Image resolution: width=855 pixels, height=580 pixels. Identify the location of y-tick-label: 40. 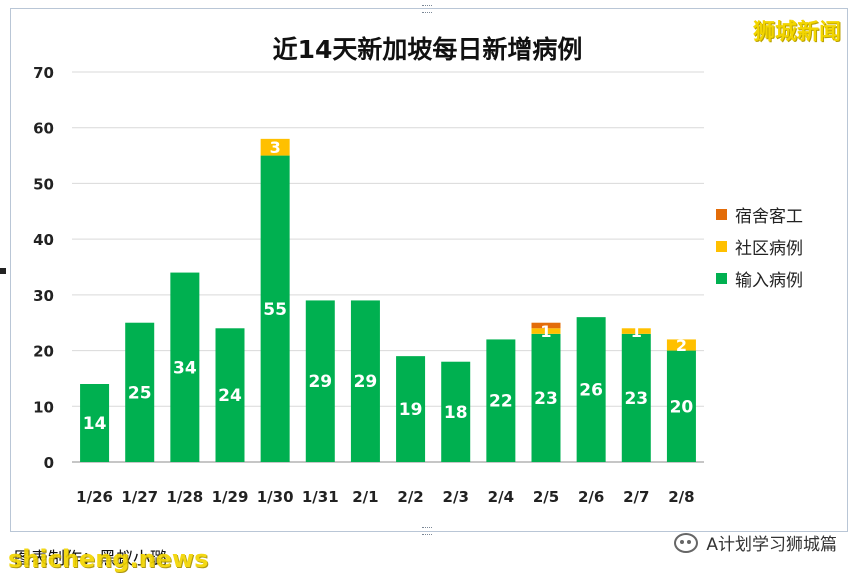
(43, 240).